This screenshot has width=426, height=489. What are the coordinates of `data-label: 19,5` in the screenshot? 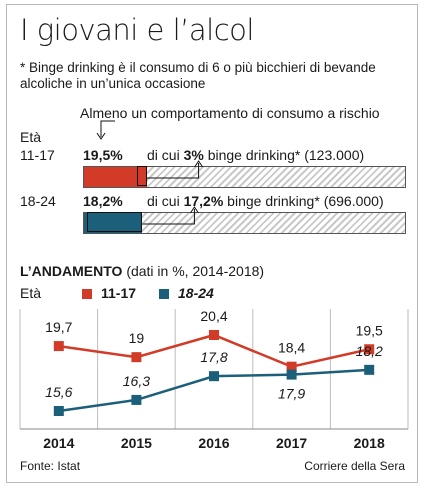 It's located at (369, 330).